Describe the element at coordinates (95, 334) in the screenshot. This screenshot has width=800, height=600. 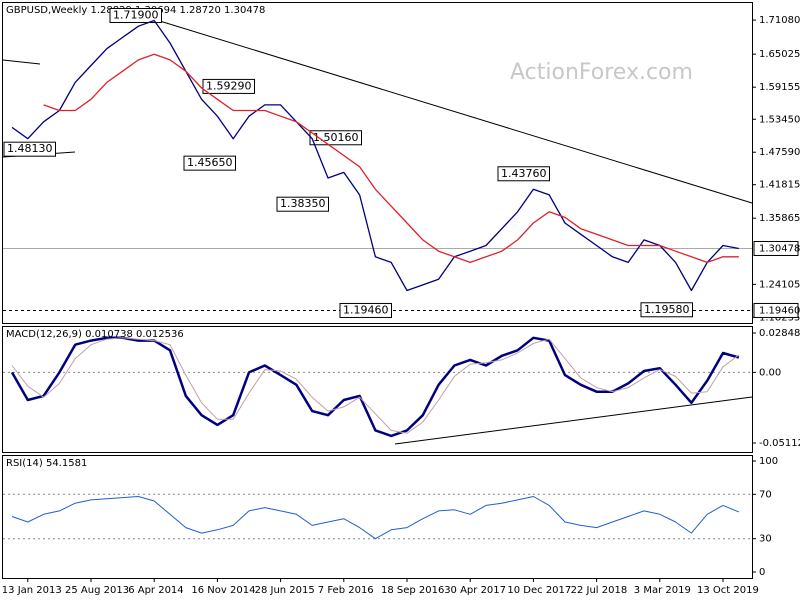
I see `macd-title: MACD(12,26,9) 0.010738 0.012536` at that location.